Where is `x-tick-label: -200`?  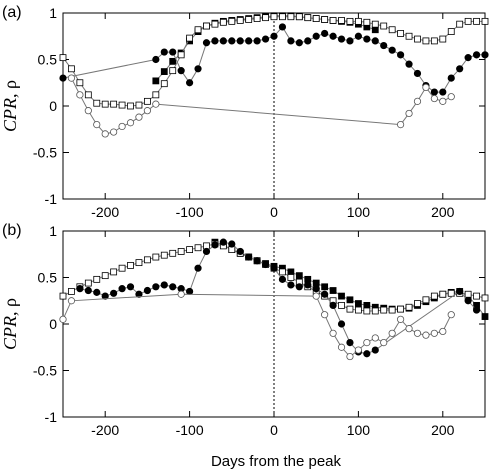 x-tick-label: -200 is located at coordinates (105, 430).